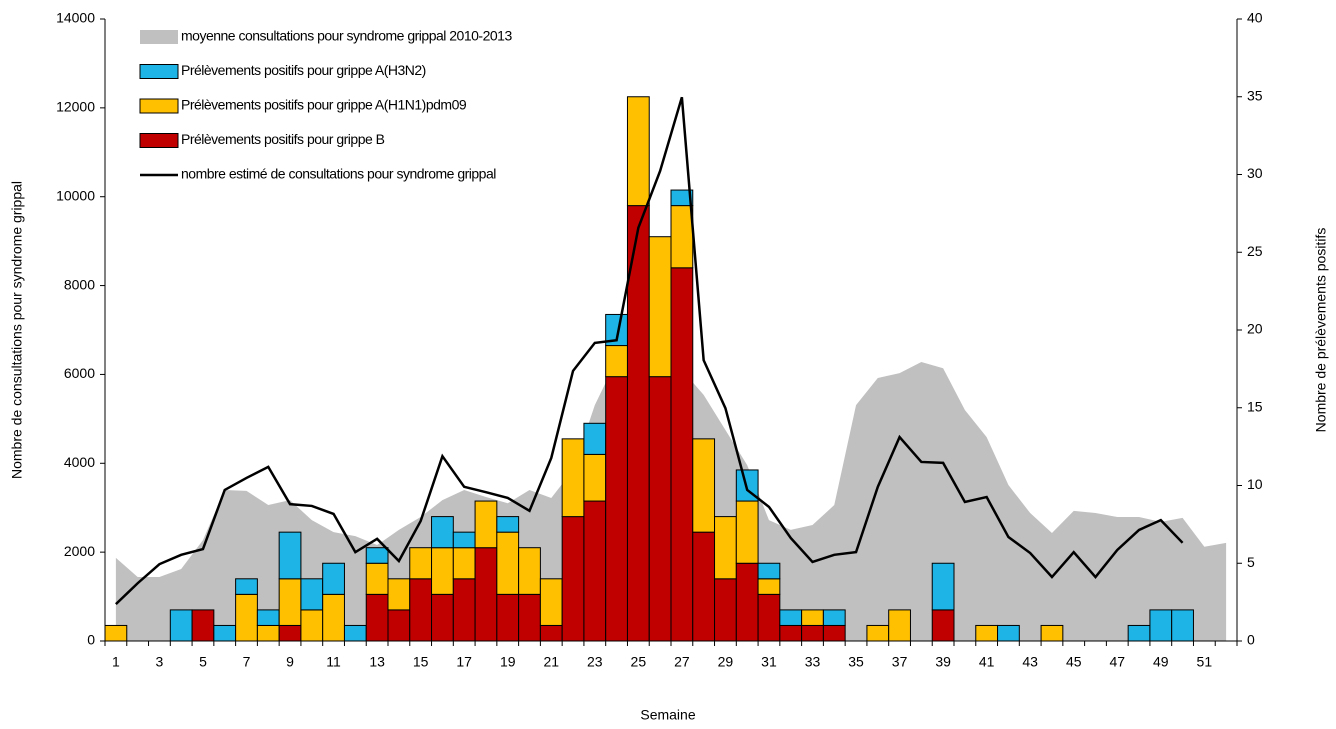  I want to click on legend-label: Prélèvements positifs pour grippe B, so click(283, 139).